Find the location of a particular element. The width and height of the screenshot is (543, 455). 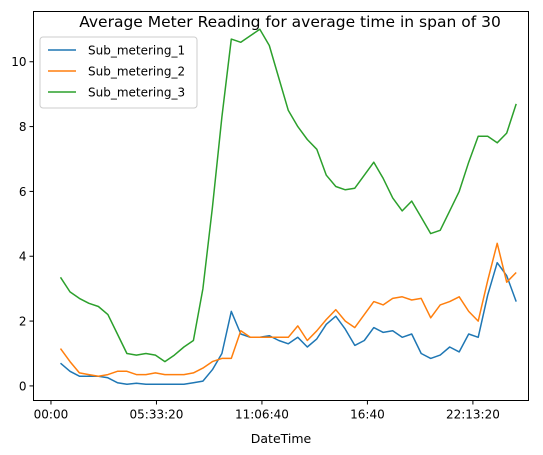

y-tick-label: 10 is located at coordinates (18, 62).